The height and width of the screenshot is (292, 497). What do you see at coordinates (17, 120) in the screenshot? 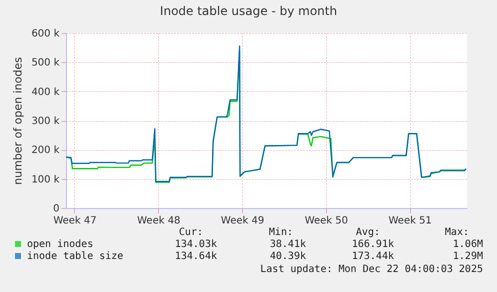
I see `y-axis-title: number of open inodes` at bounding box center [17, 120].